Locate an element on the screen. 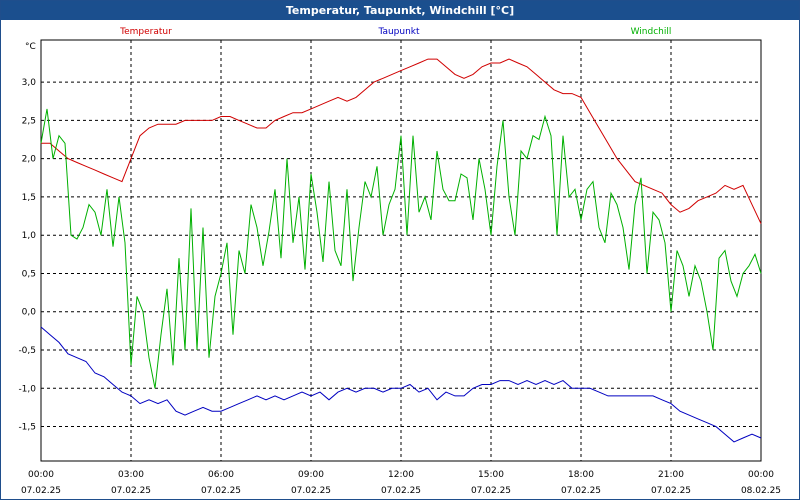 The width and height of the screenshot is (800, 500). x-tick-time: 09:00 is located at coordinates (311, 475).